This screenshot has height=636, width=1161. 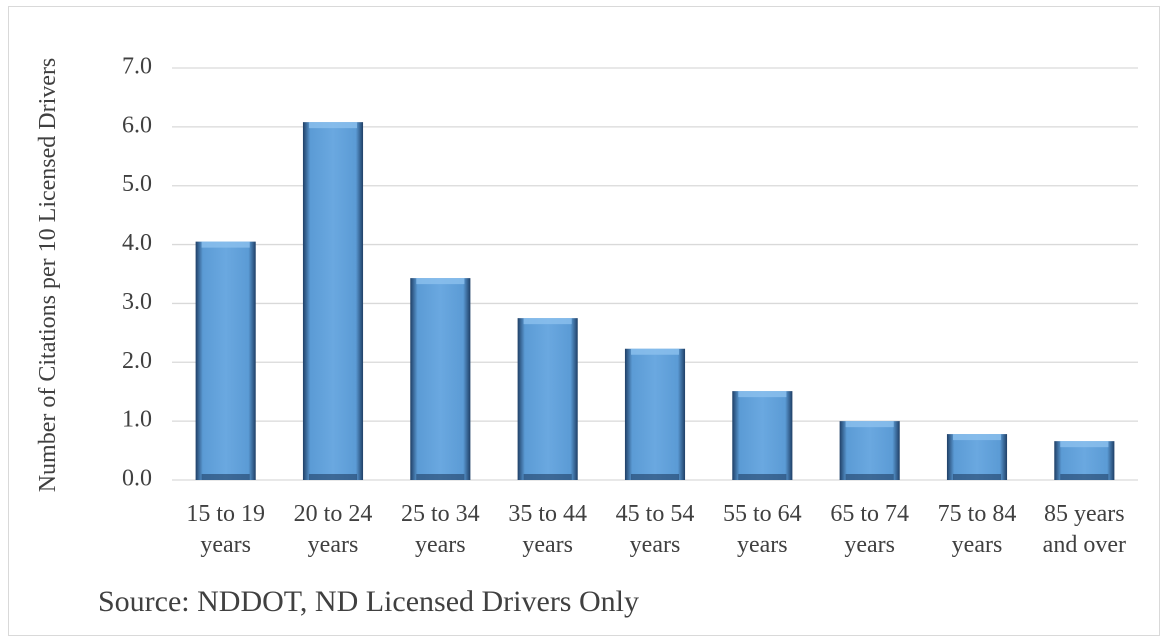 What do you see at coordinates (137, 125) in the screenshot?
I see `y-tick-label: 6.0` at bounding box center [137, 125].